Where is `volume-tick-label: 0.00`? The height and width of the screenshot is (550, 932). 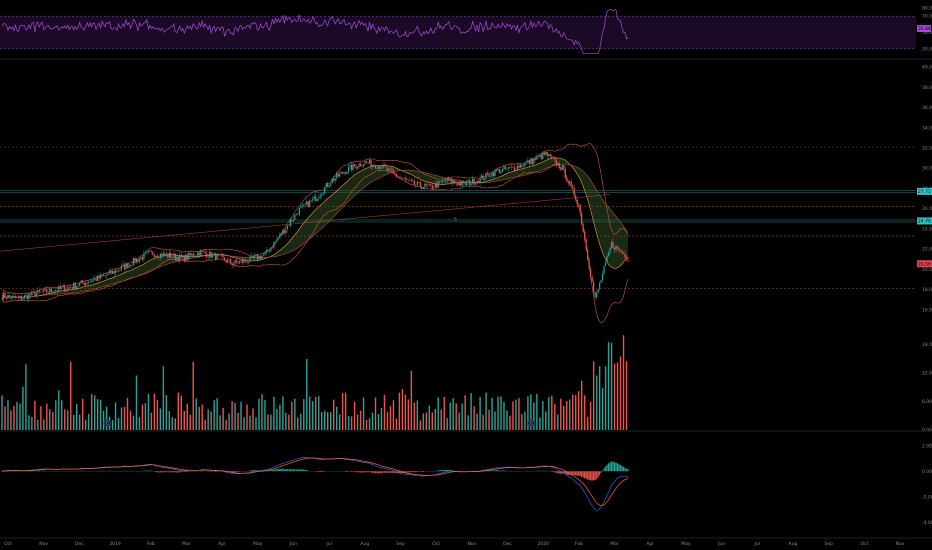 volume-tick-label: 0.00 is located at coordinates (927, 431).